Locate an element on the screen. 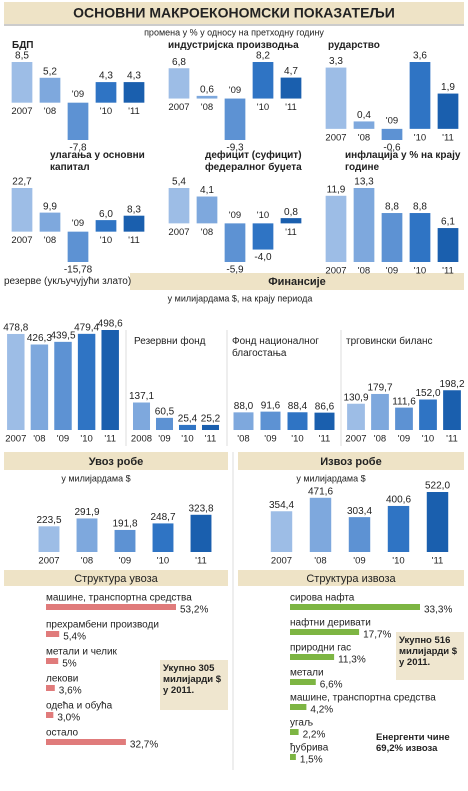  finance-band is located at coordinates (297, 281).